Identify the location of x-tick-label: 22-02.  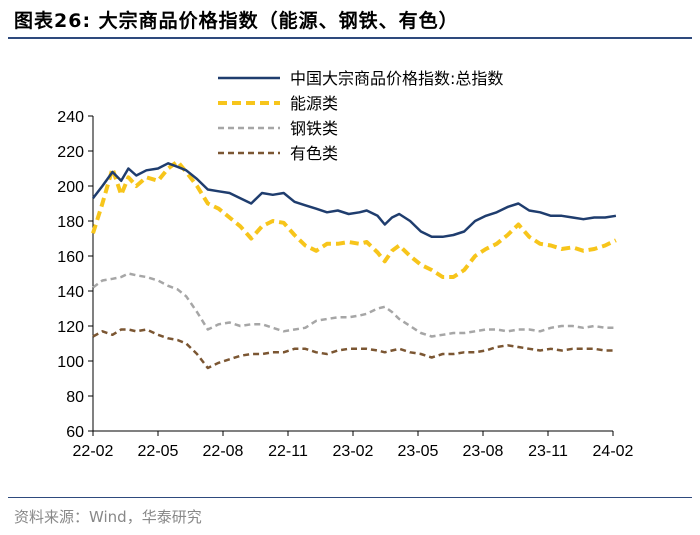
(93, 451).